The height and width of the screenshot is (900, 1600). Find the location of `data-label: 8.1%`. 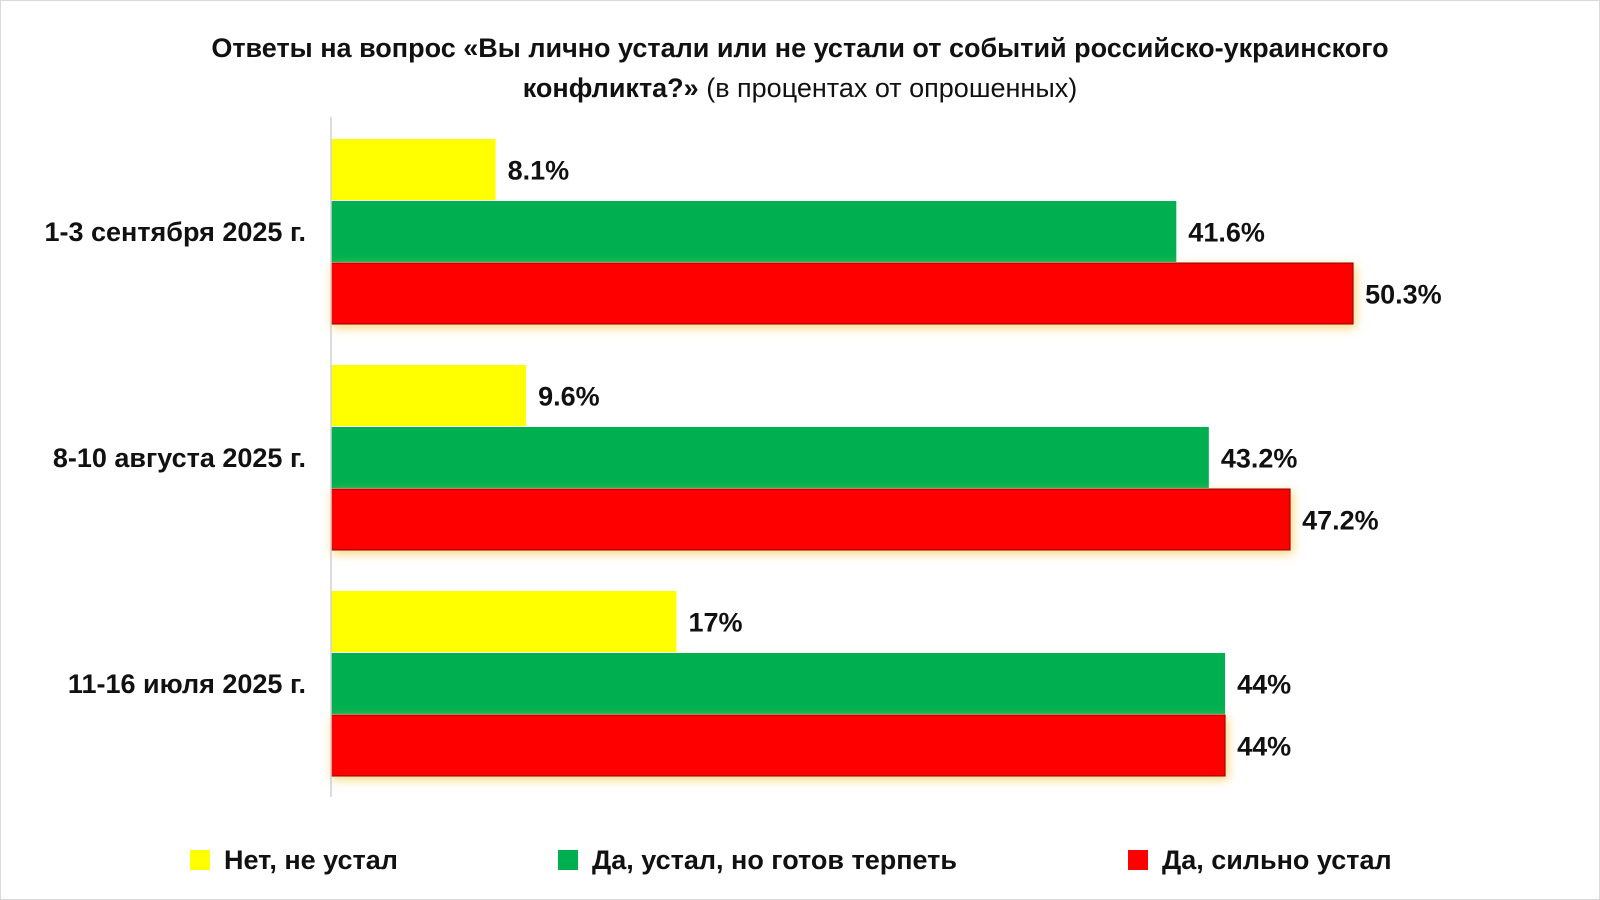

data-label: 8.1% is located at coordinates (539, 171).